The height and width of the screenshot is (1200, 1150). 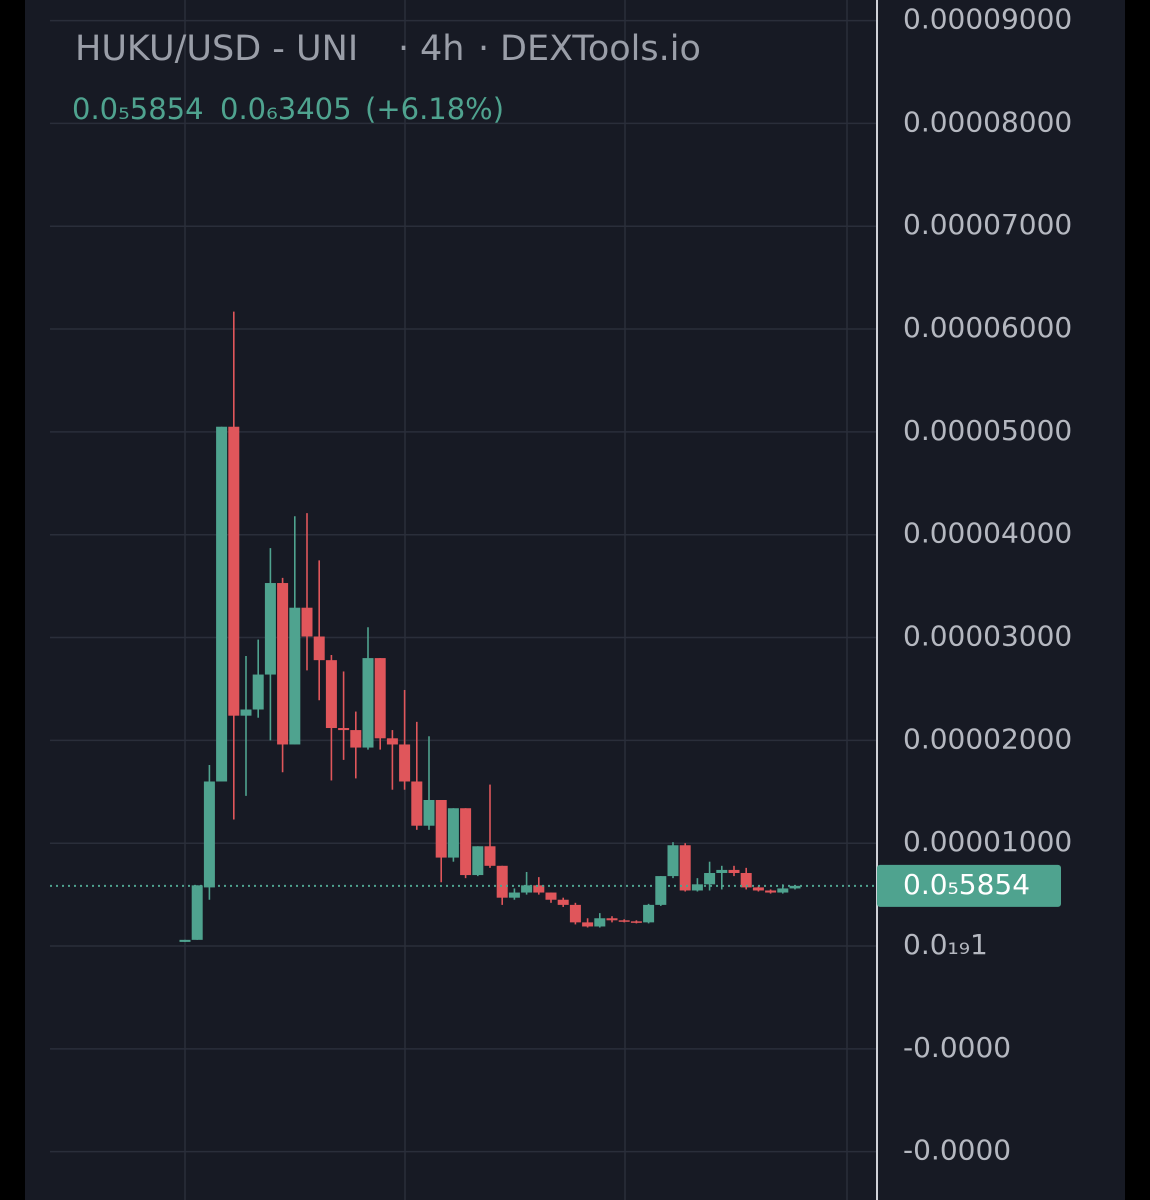 What do you see at coordinates (987, 738) in the screenshot?
I see `y-tick-label: 0.00002000` at bounding box center [987, 738].